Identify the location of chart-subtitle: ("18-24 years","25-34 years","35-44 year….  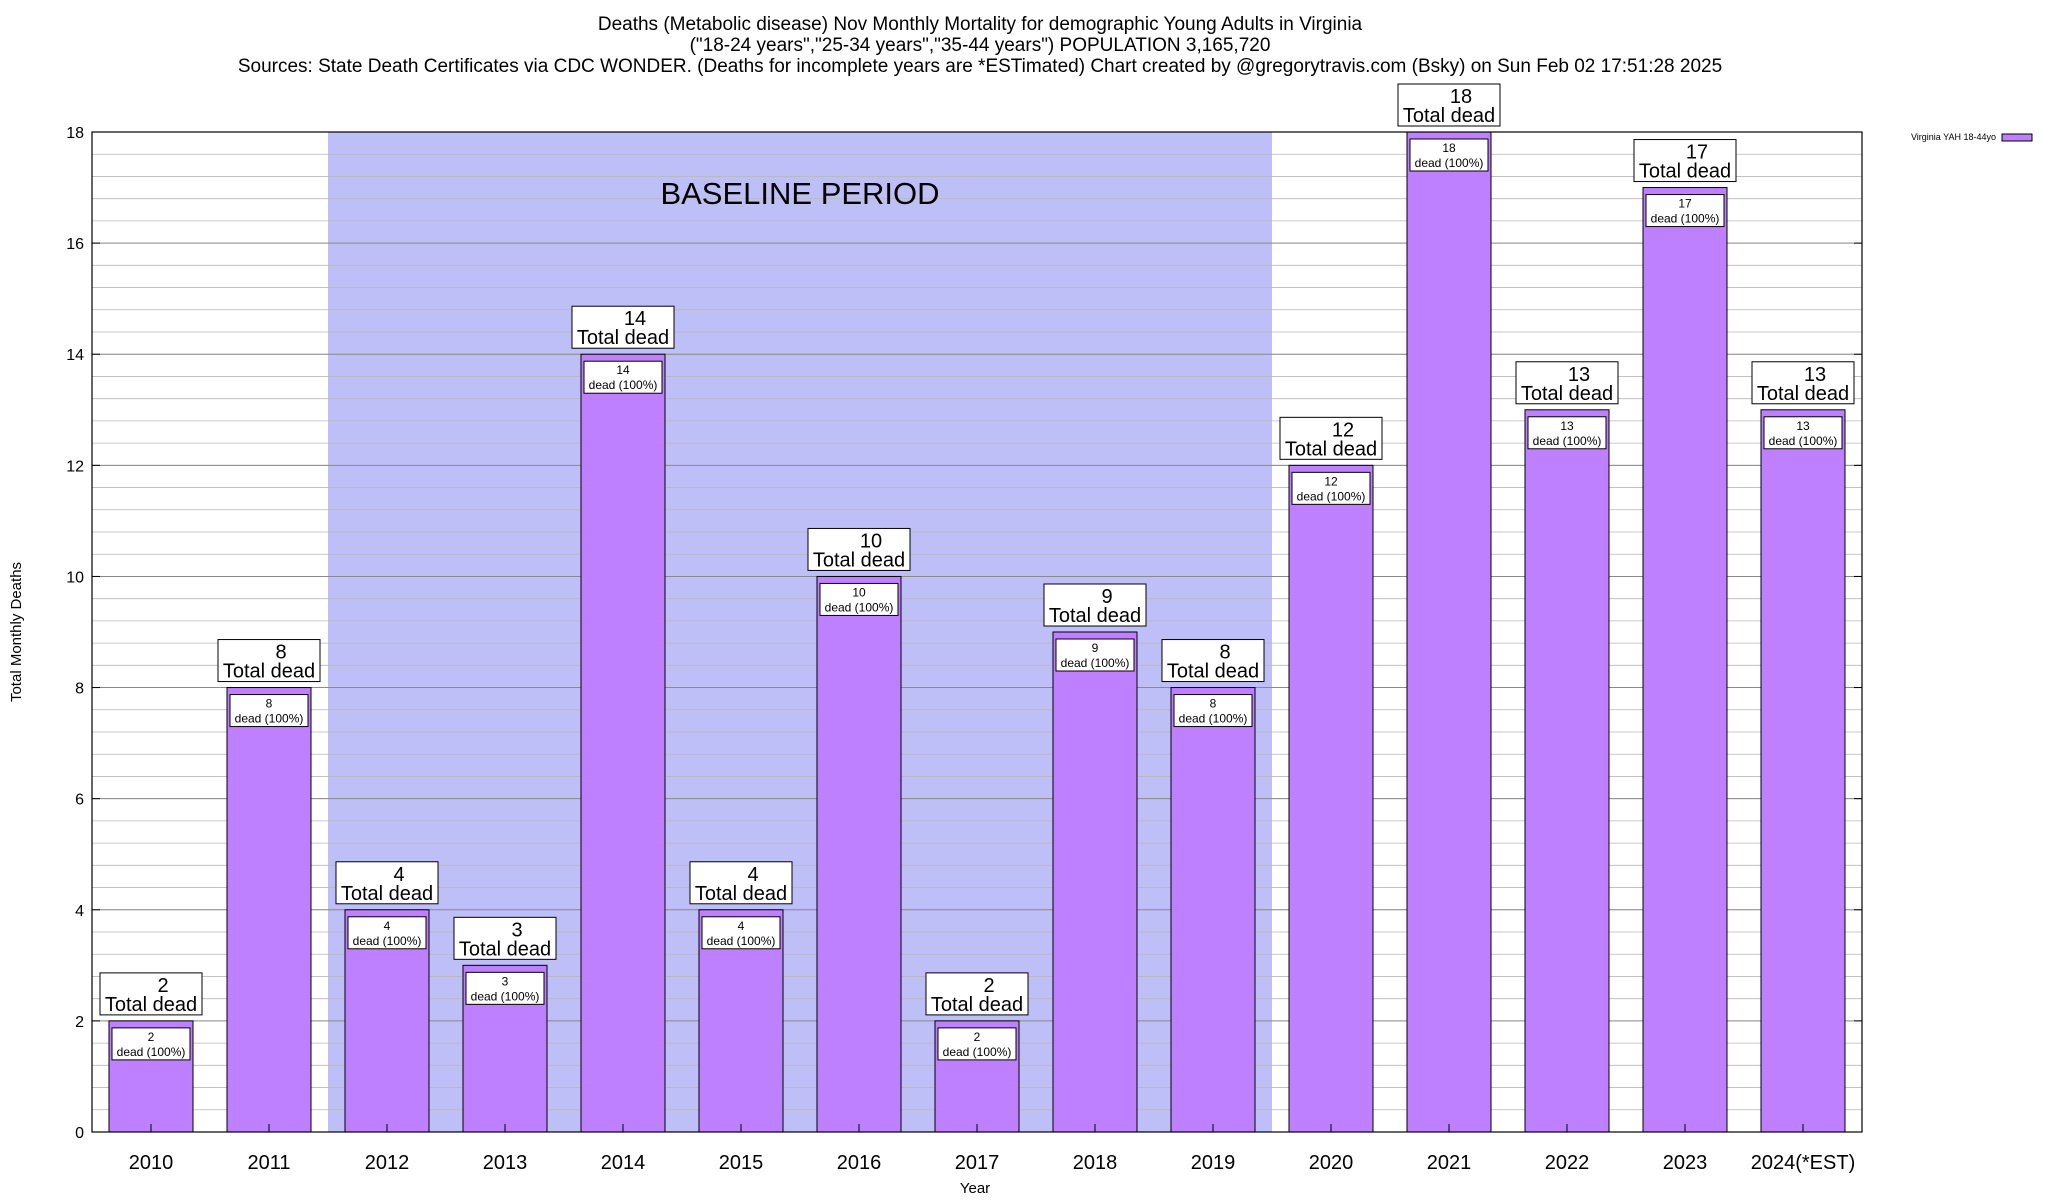
(980, 45).